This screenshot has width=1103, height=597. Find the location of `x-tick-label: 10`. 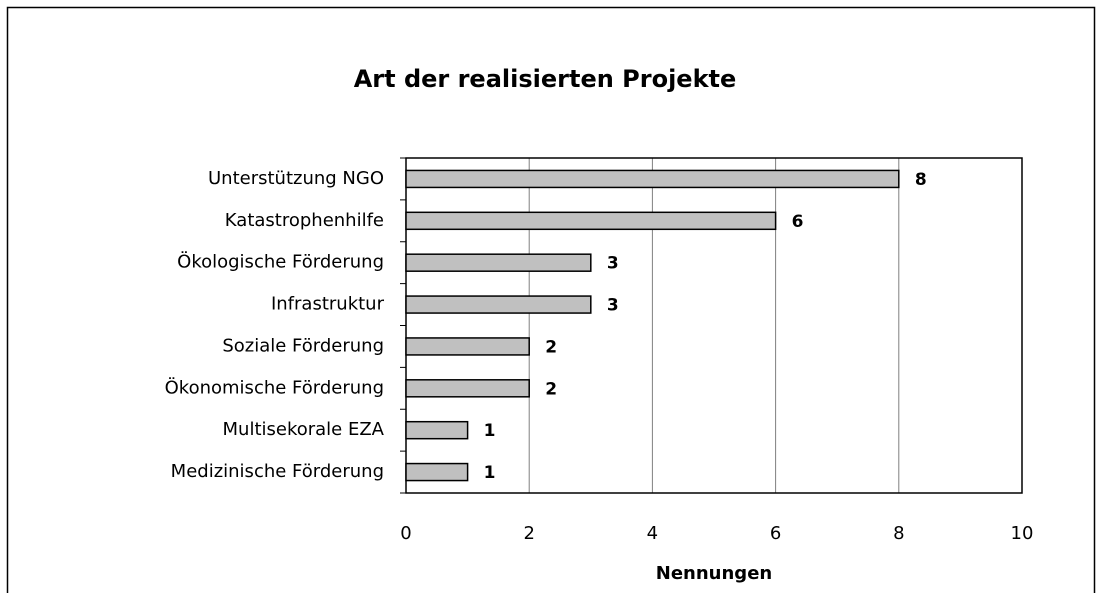

x-tick-label: 10 is located at coordinates (1022, 533).